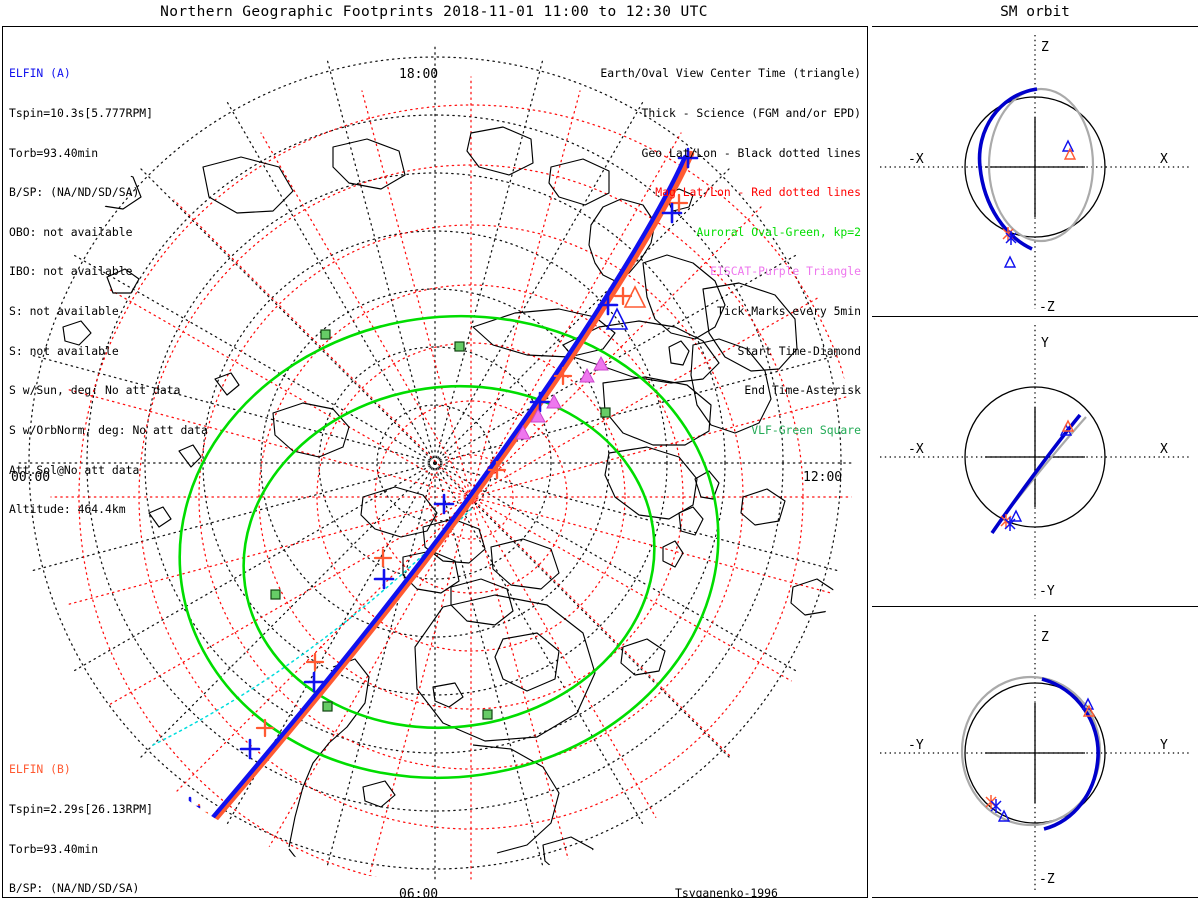  I want to click on legend-item-end-time: End Time-Asterisk, so click(802, 390).